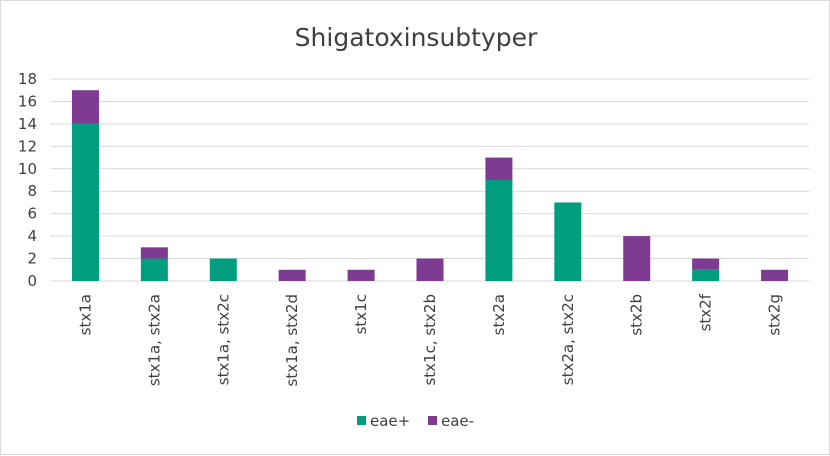 Image resolution: width=830 pixels, height=456 pixels. I want to click on x-category-label: stx1a, stx2d, so click(292, 340).